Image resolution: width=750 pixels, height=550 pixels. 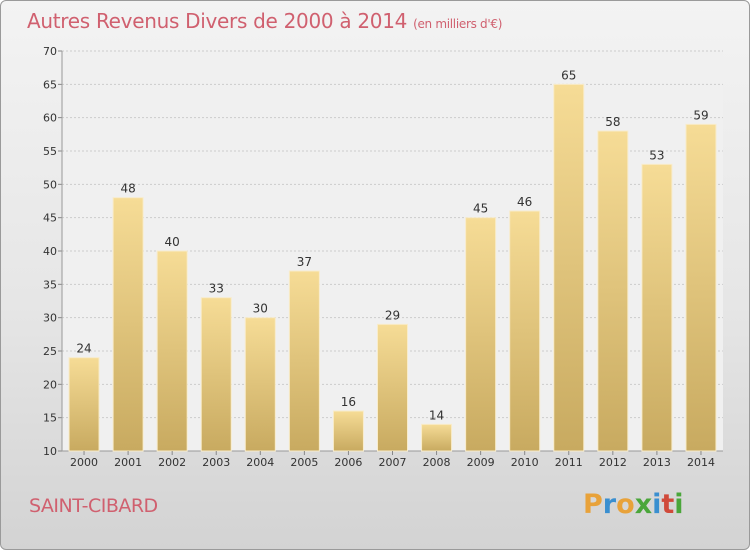 I want to click on bar-value-label: 16, so click(x=348, y=402).